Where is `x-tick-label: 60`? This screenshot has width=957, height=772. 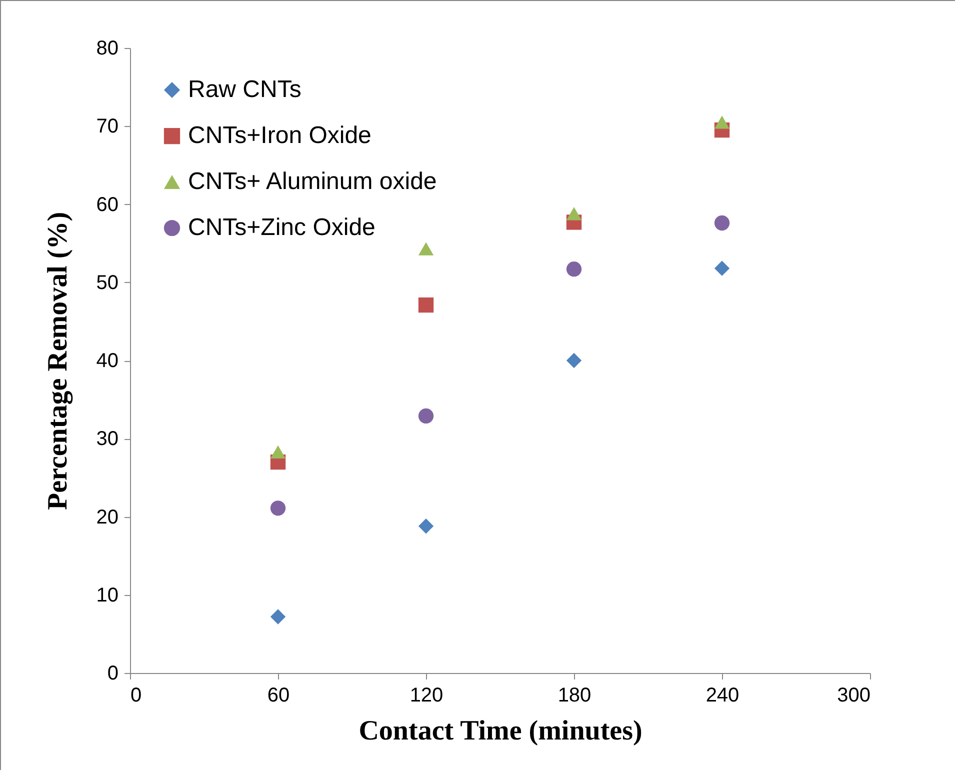
x-tick-label: 60 is located at coordinates (278, 695).